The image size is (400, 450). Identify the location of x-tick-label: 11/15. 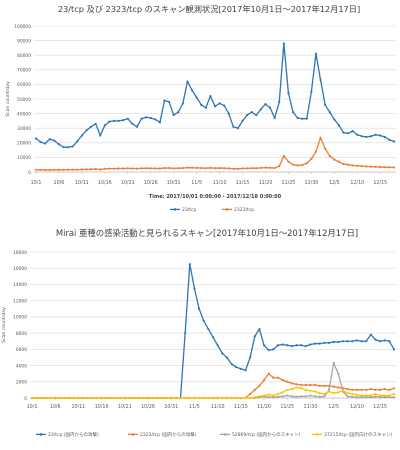
(243, 183).